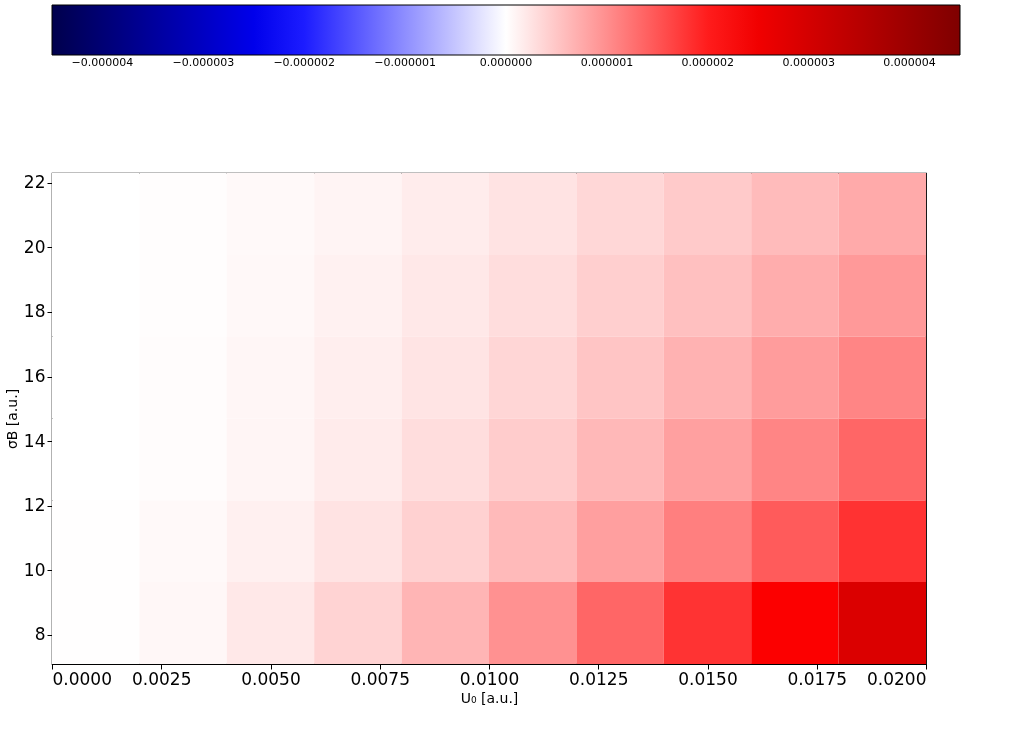  I want to click on color-bar-label: 0.000004, so click(909, 62).